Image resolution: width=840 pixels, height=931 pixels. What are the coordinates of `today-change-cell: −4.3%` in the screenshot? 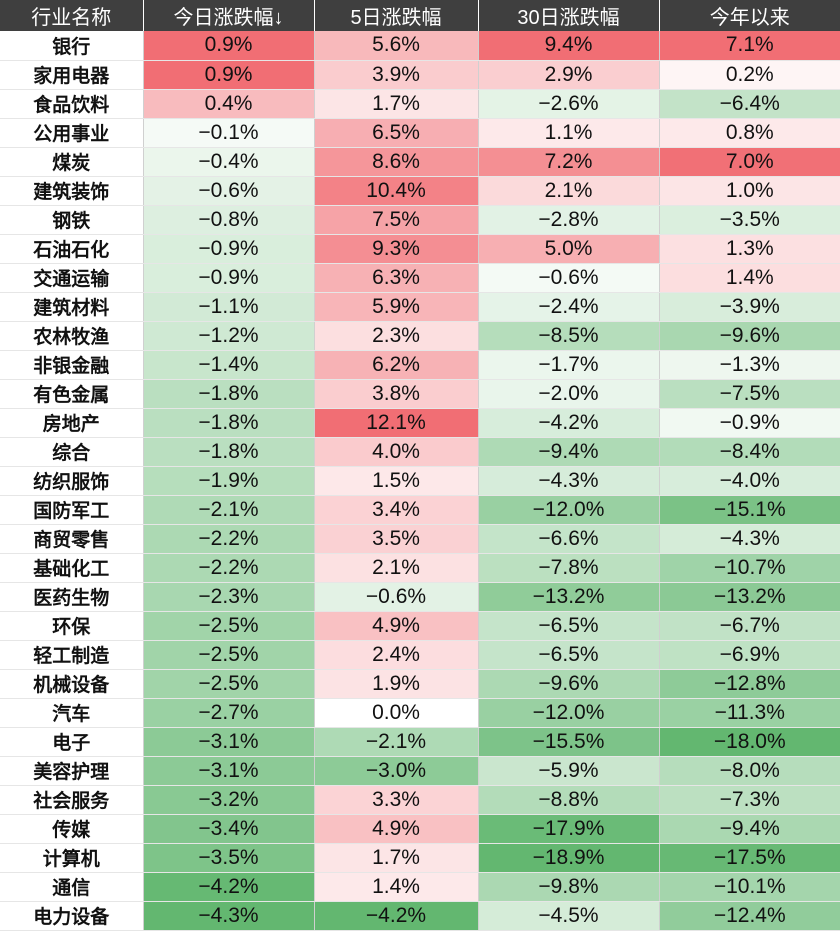 It's located at (229, 916).